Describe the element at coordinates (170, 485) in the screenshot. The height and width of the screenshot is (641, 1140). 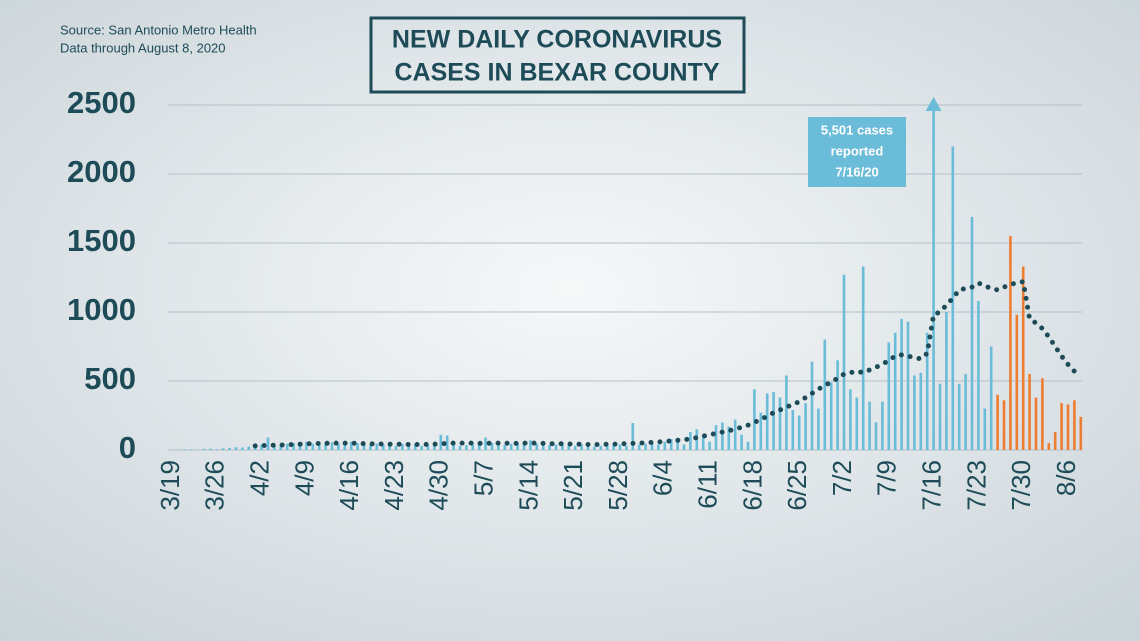
I see `x-tick-label: 3/19` at that location.